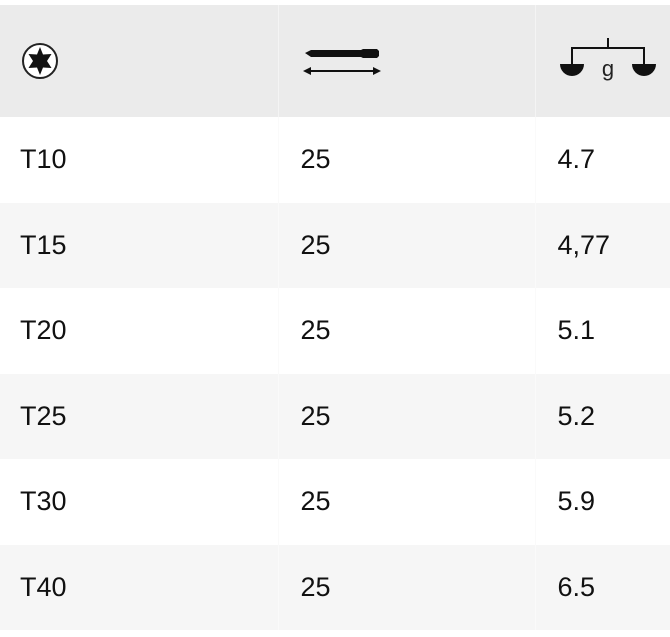  What do you see at coordinates (139, 416) in the screenshot?
I see `size-cell: T25` at bounding box center [139, 416].